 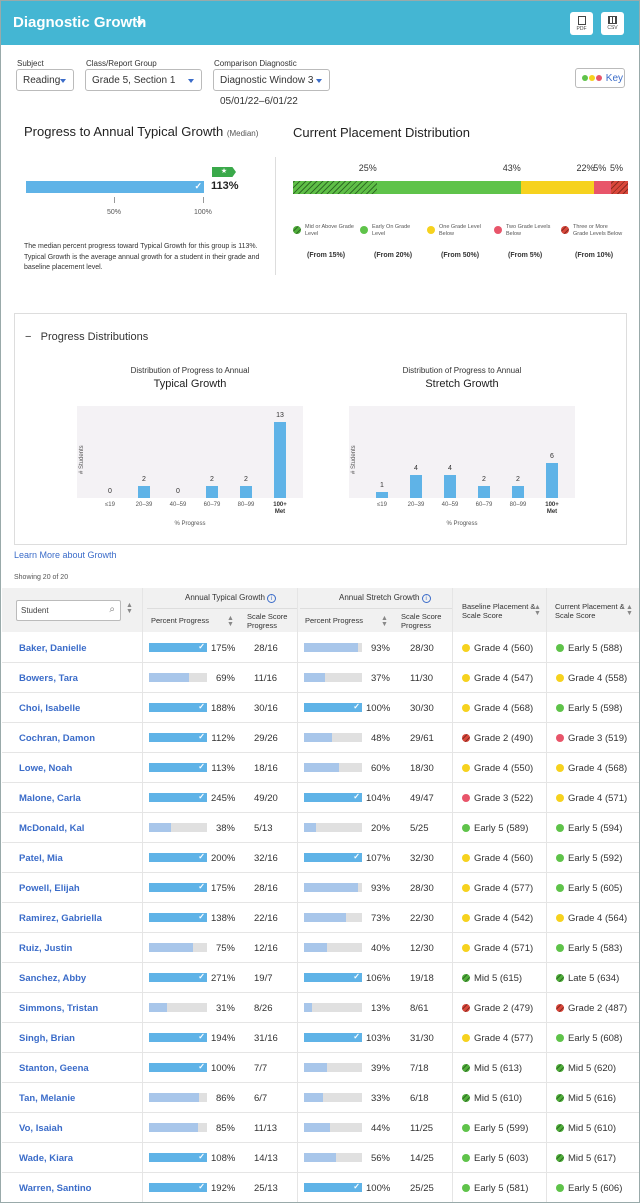 I want to click on scale-score-progress: 31/30, so click(x=422, y=1038).